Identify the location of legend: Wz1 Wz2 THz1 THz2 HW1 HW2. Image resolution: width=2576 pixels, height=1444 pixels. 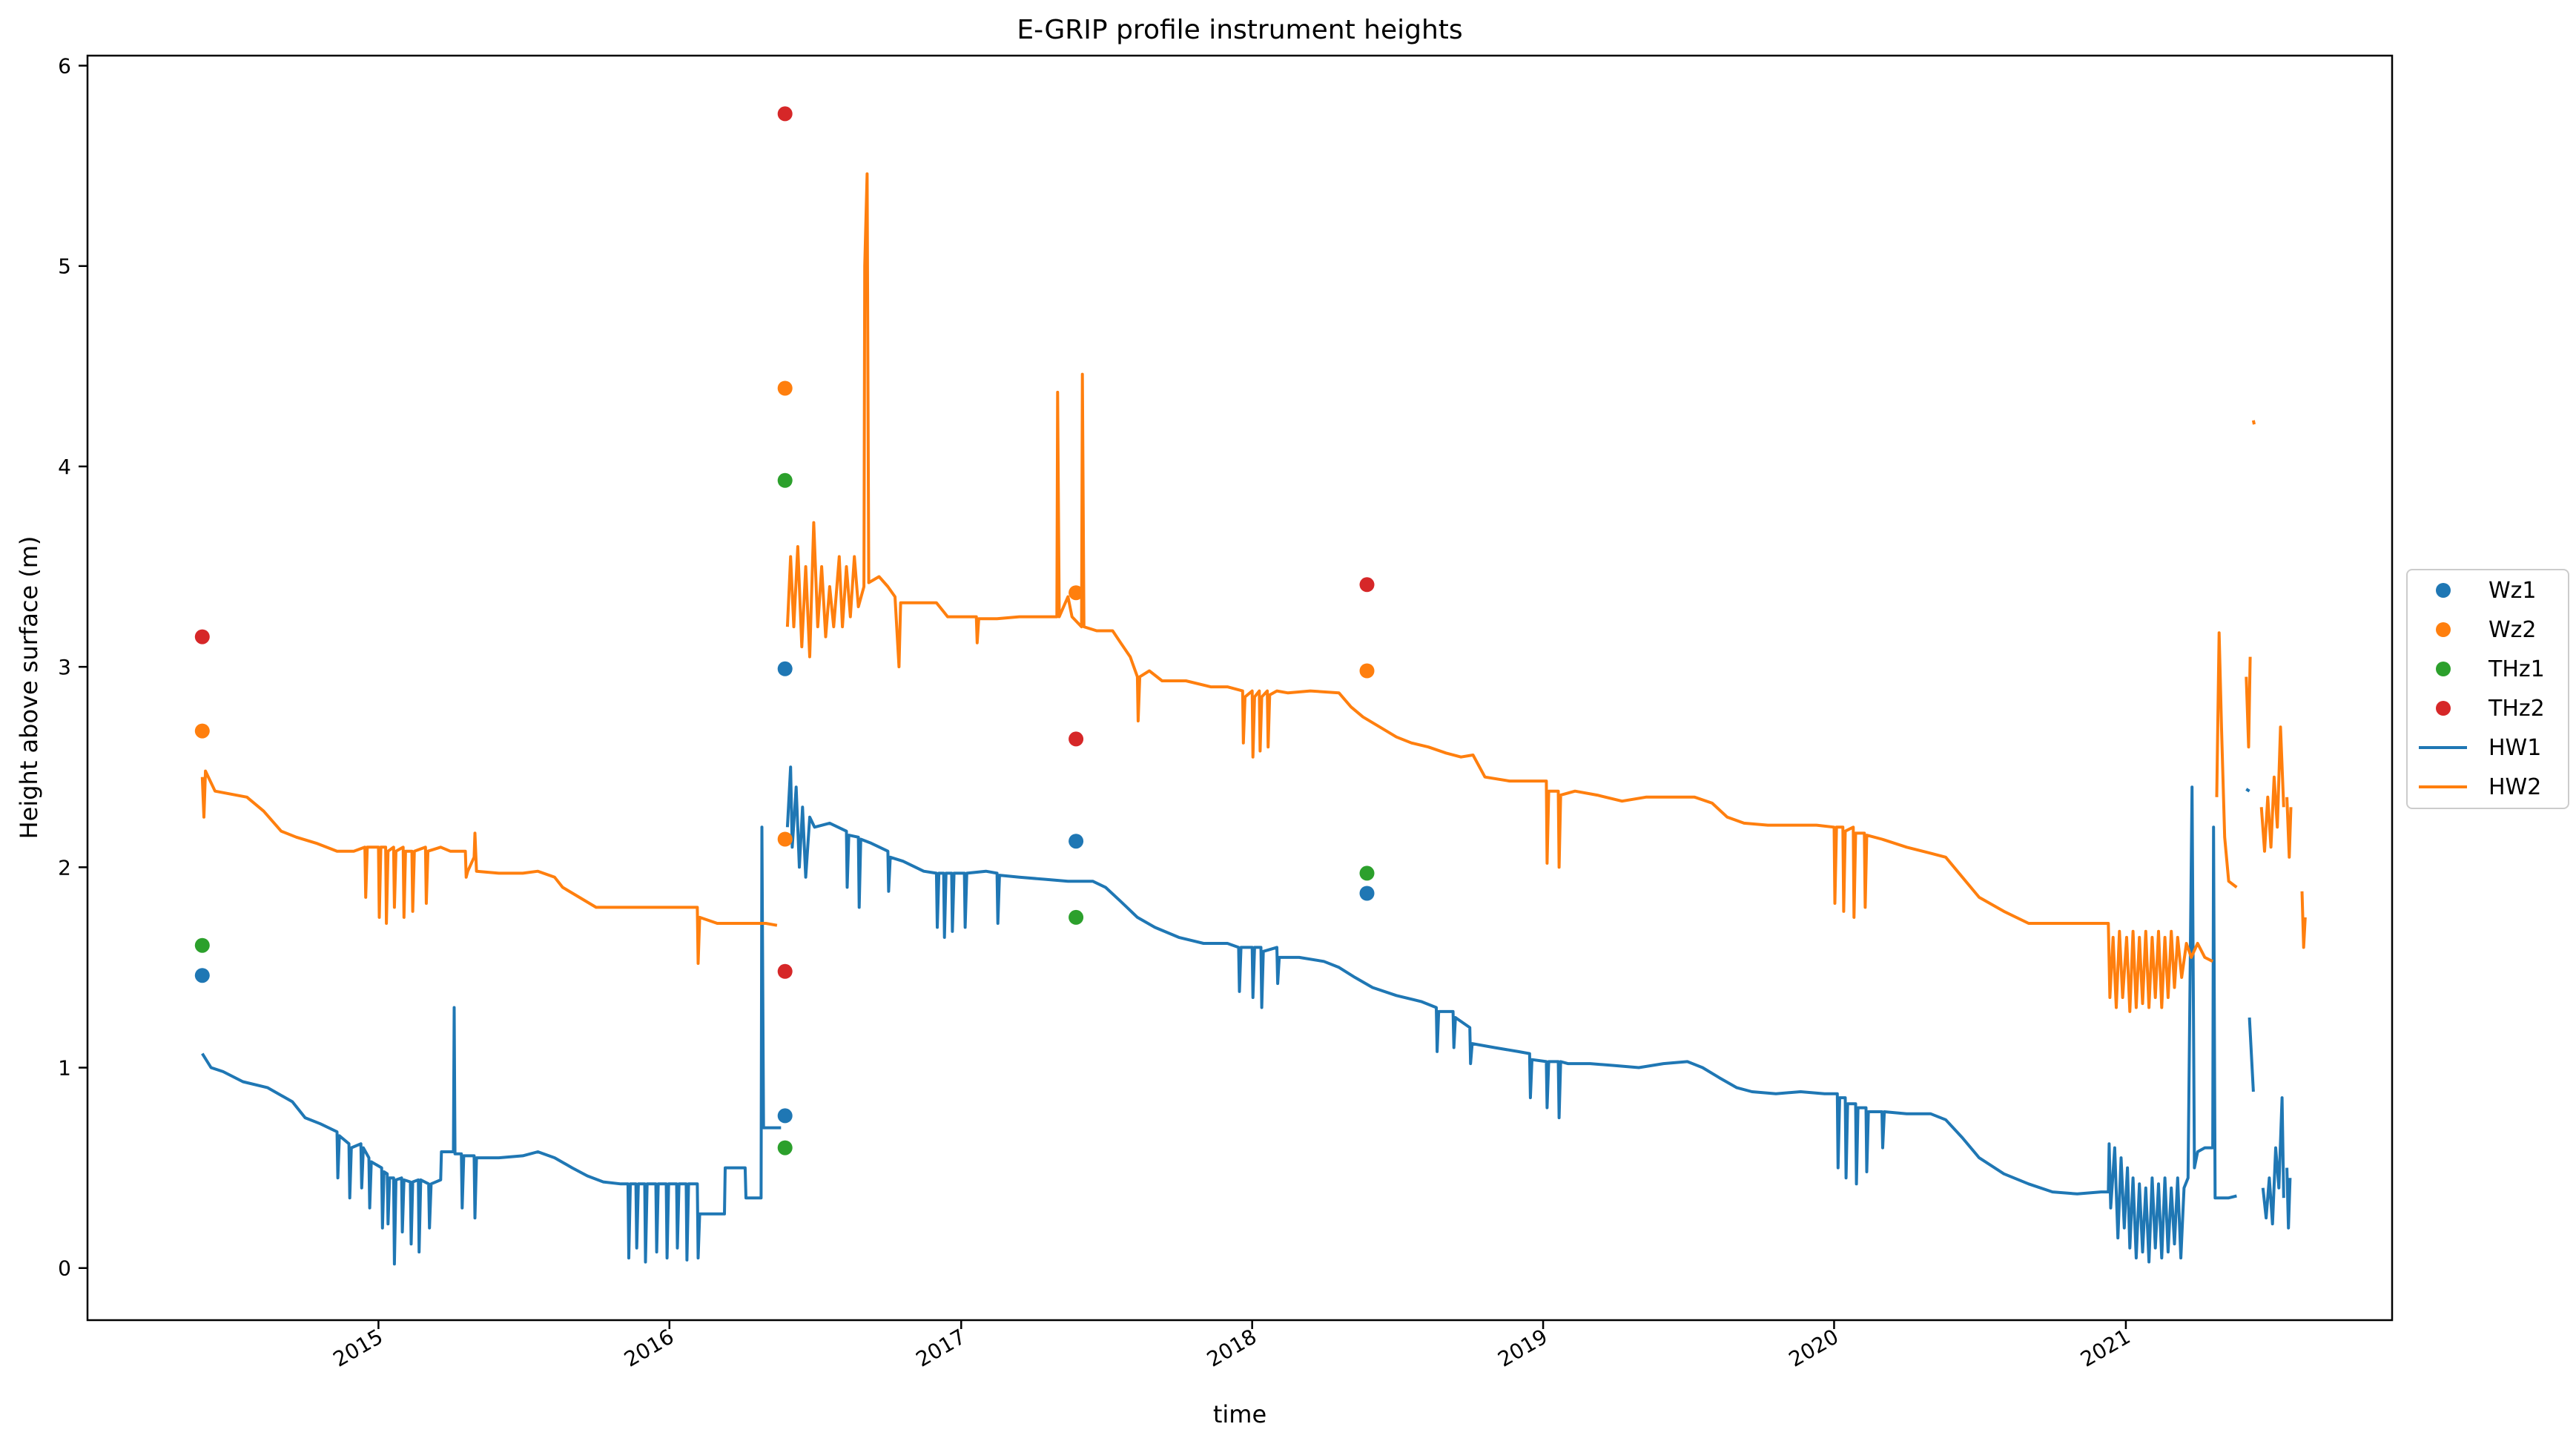
(2487, 689).